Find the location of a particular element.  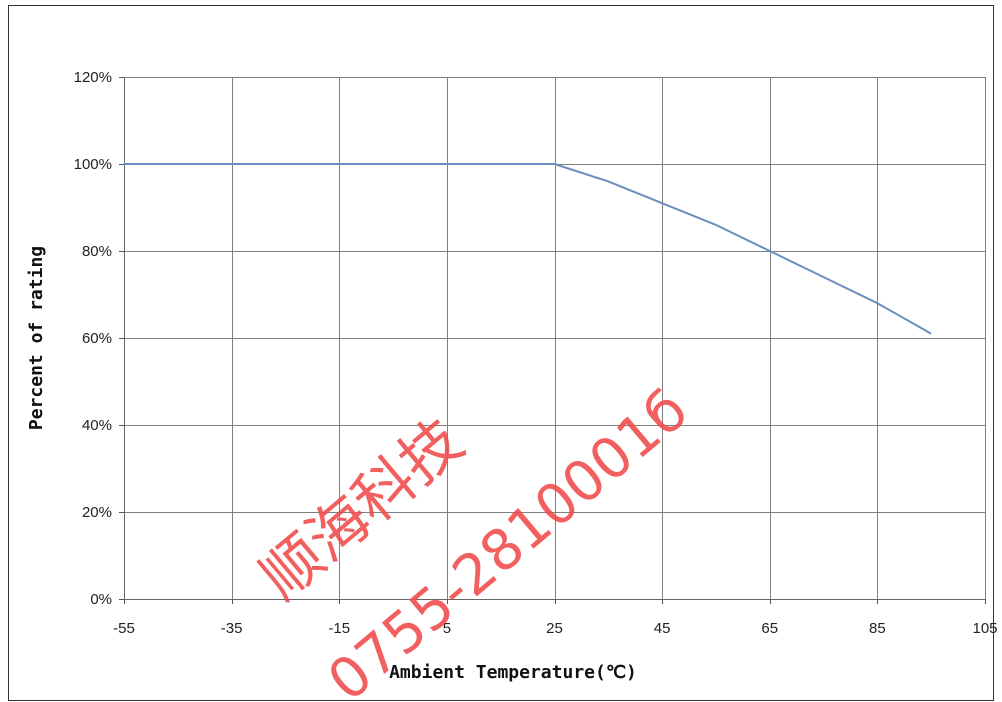

y-tick-label: 80% is located at coordinates (97, 251).